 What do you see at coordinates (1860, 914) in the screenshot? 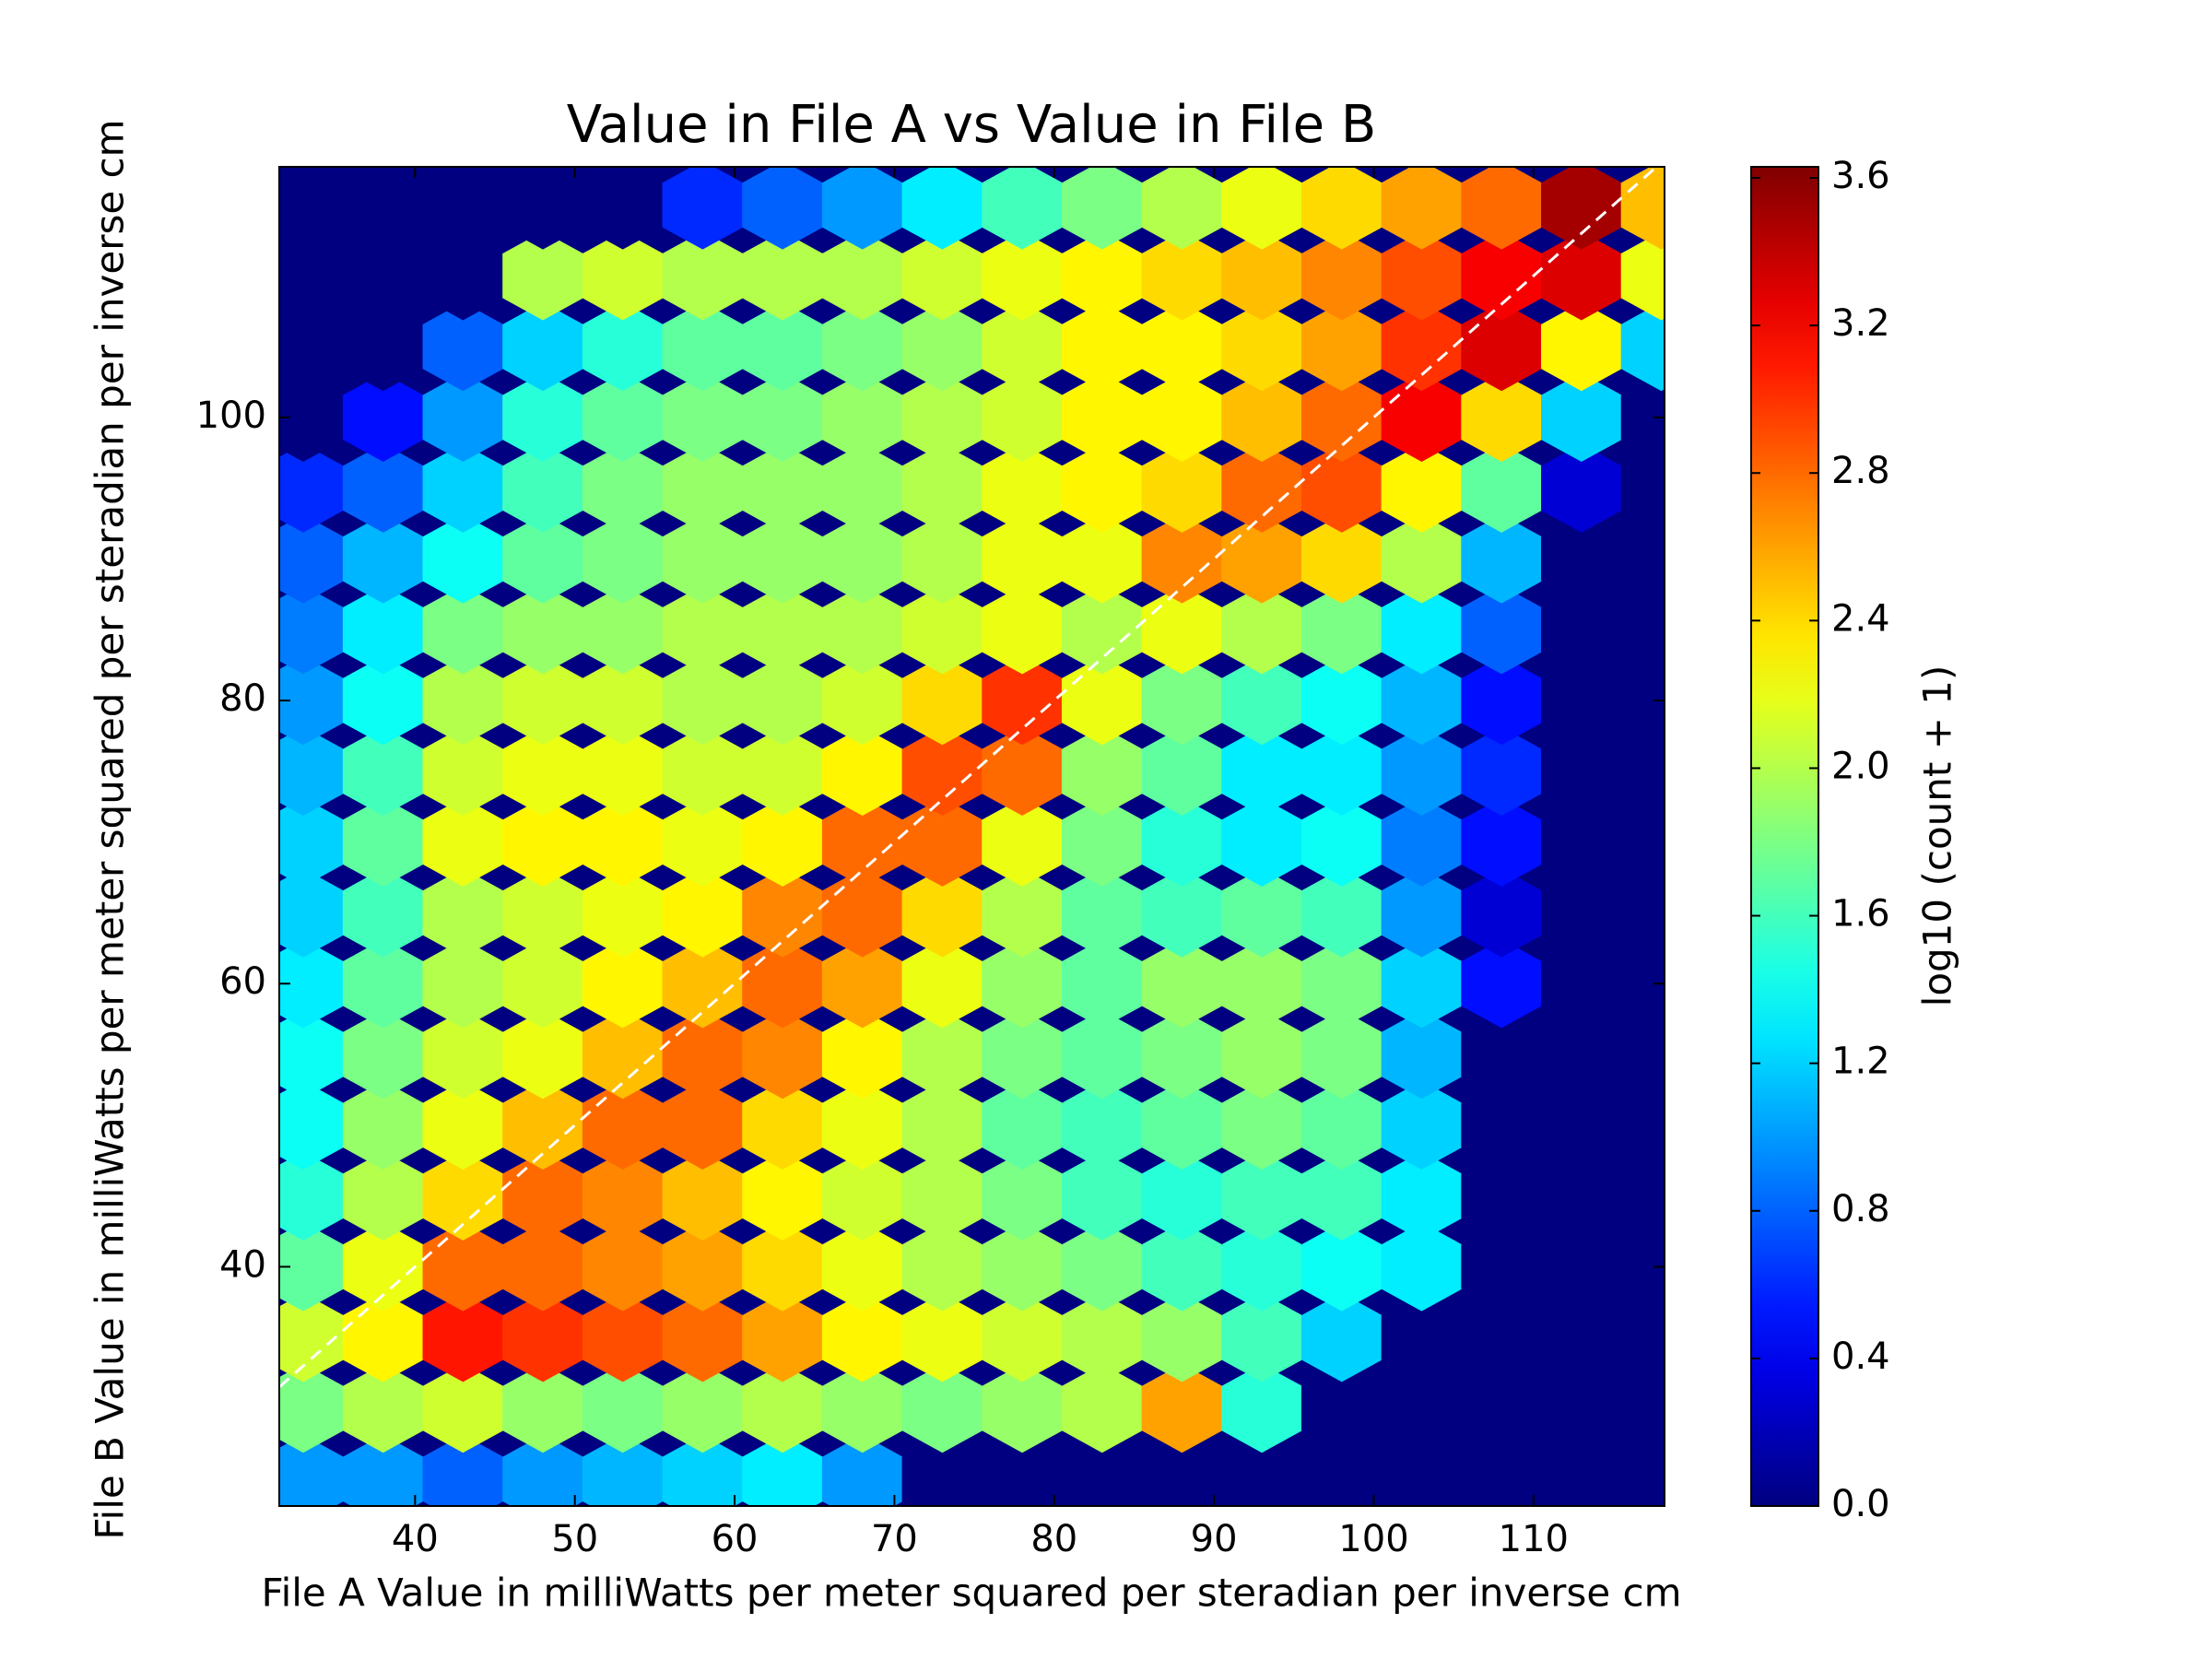
I see `colorbar-tick-label: 1.6` at bounding box center [1860, 914].